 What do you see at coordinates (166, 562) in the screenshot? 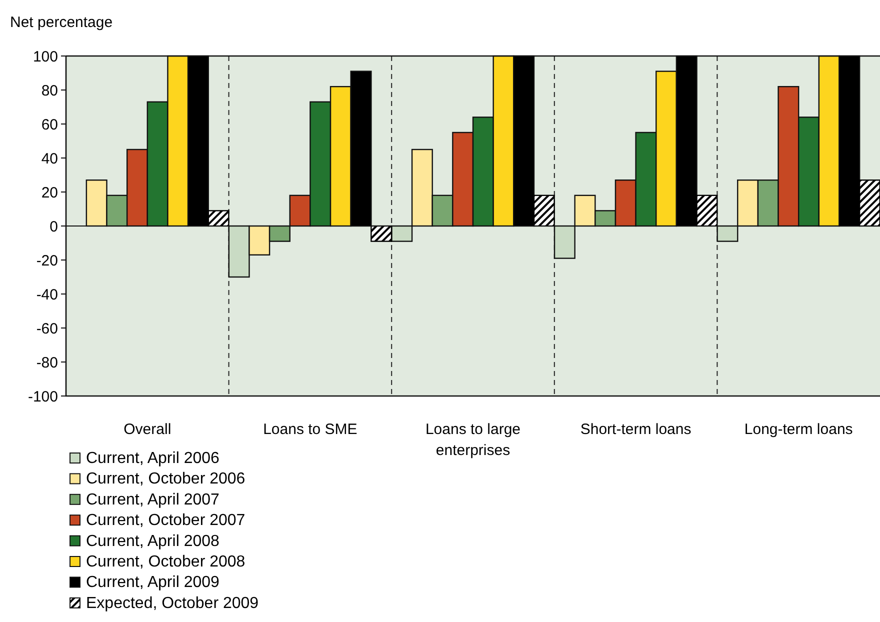
I see `legend-label: Current, October 2008` at bounding box center [166, 562].